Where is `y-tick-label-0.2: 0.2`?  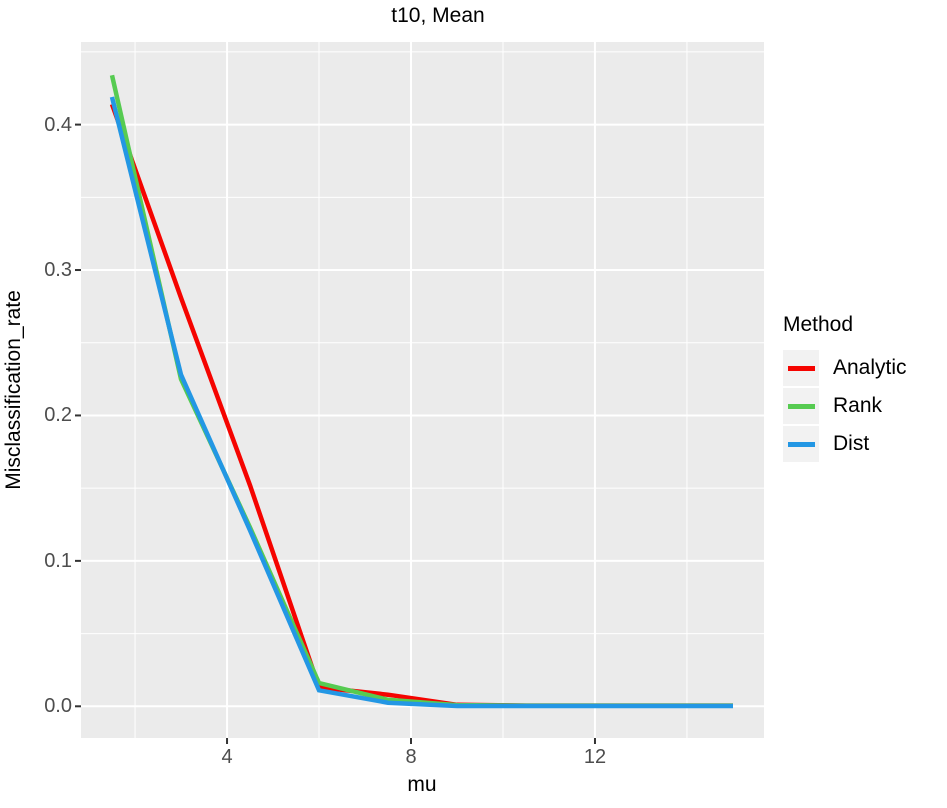 y-tick-label-0.2: 0.2 is located at coordinates (58, 415).